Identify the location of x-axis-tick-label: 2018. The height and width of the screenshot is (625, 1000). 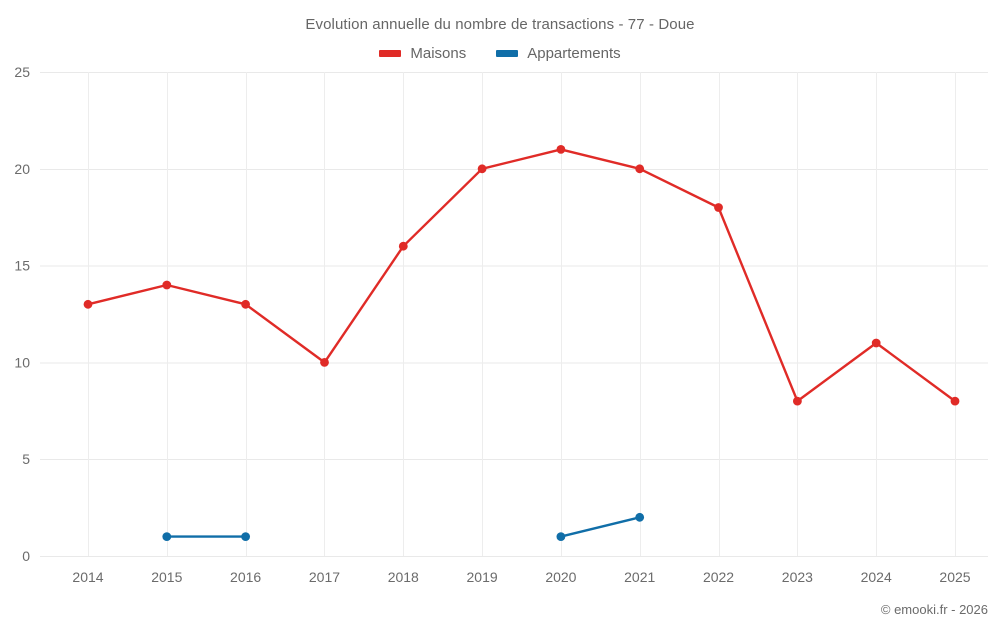
(403, 577).